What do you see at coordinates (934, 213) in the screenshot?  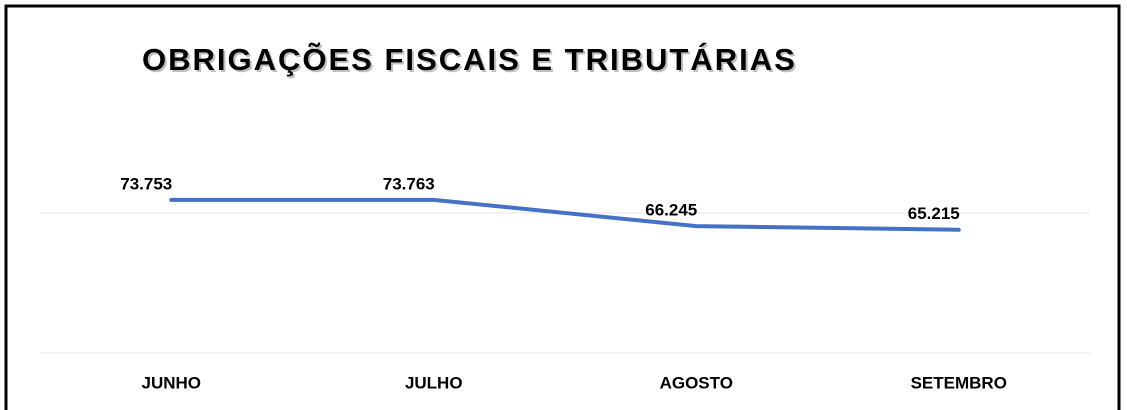 I see `data-label: 65.215` at bounding box center [934, 213].